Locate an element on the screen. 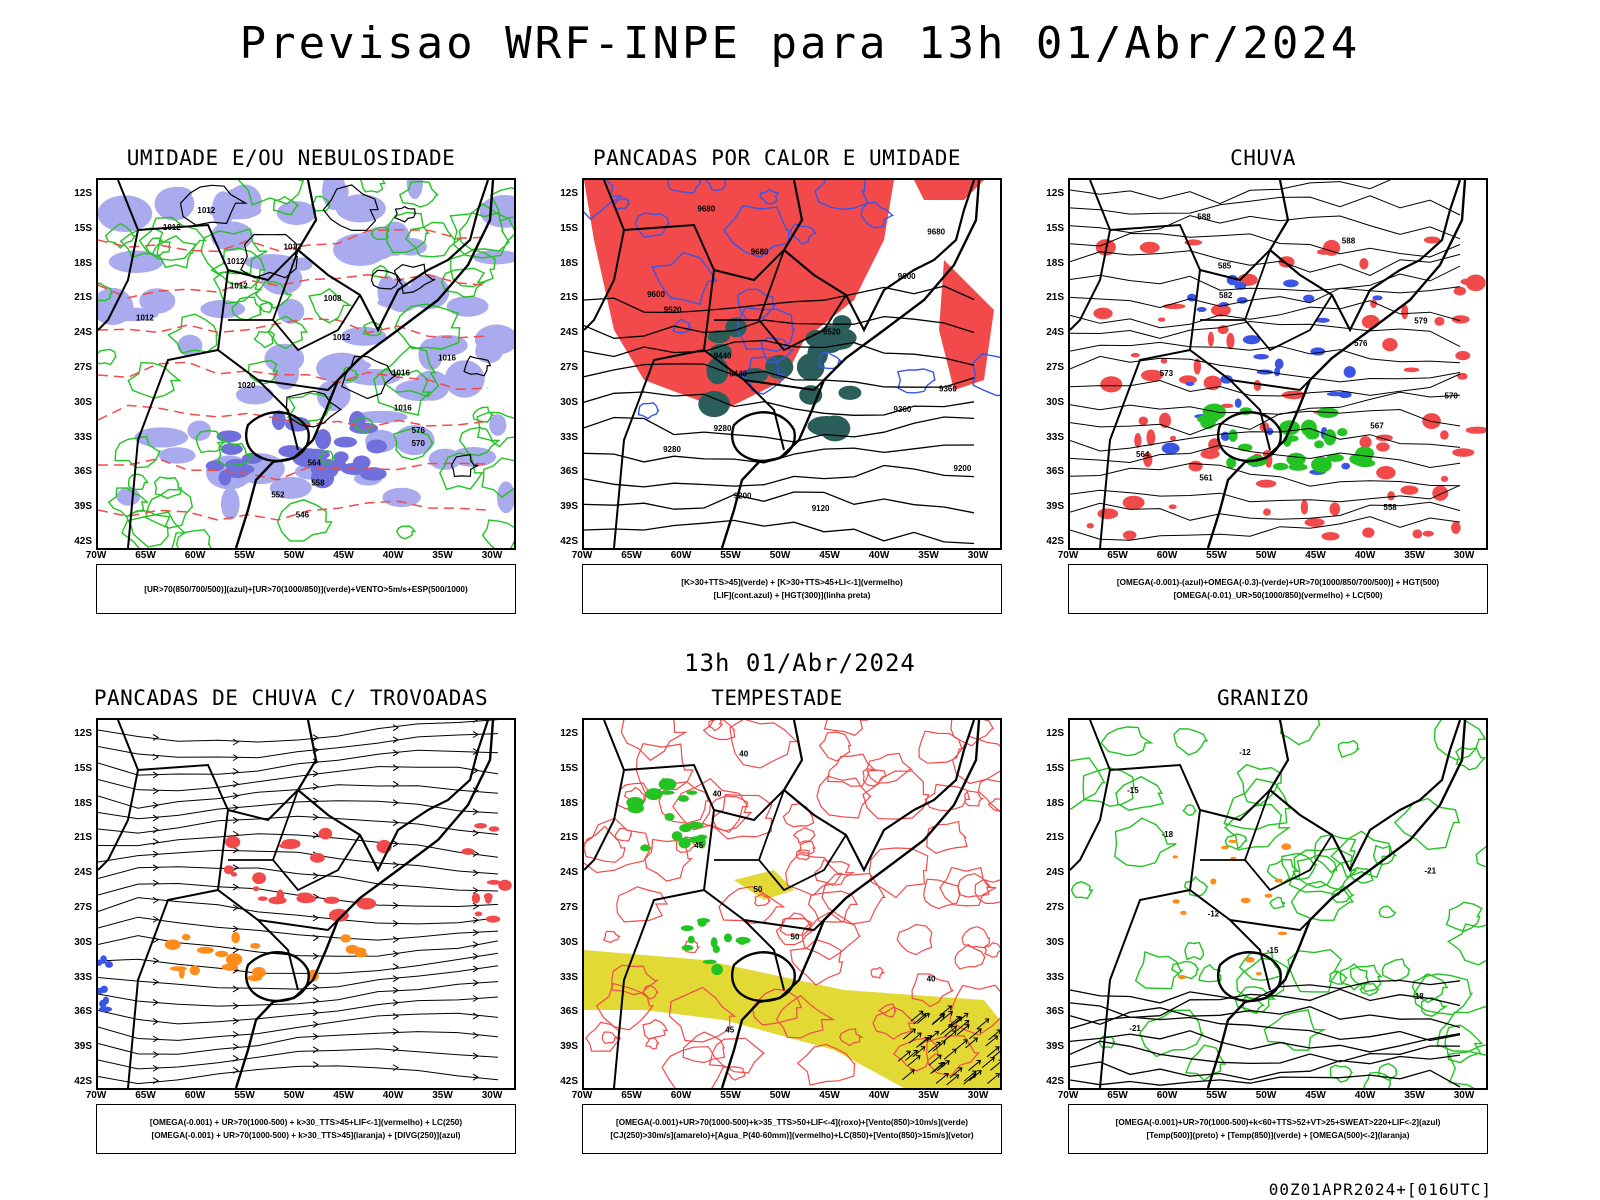  lon-tick-label: 35W is located at coordinates (1414, 1095).